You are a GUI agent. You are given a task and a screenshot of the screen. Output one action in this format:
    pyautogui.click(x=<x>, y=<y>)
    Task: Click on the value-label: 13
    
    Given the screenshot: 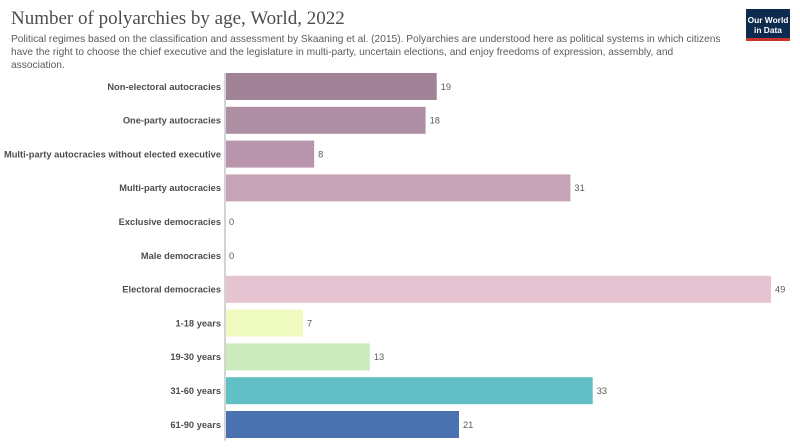 What is the action you would take?
    pyautogui.click(x=379, y=357)
    